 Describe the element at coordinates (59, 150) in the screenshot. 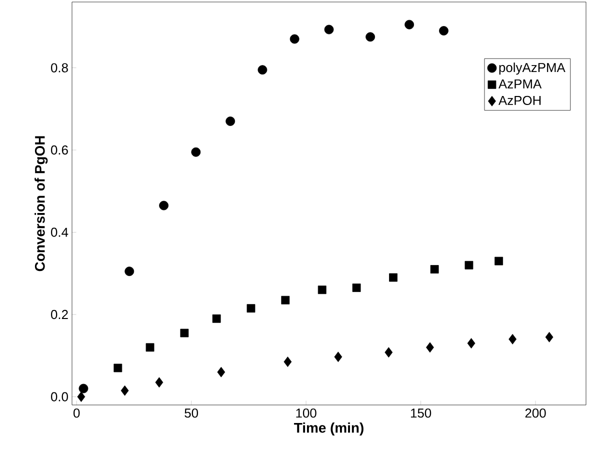

I see `y-tick-label: 0.6` at that location.